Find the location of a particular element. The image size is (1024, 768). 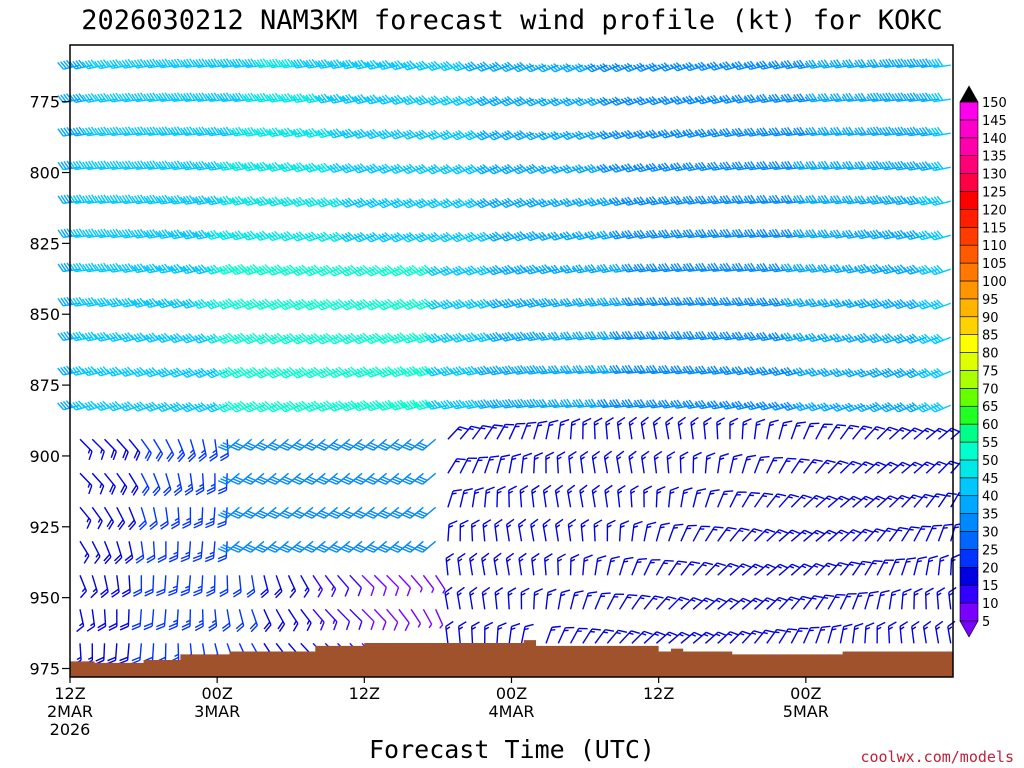

colorbar-label: 80 is located at coordinates (990, 354).